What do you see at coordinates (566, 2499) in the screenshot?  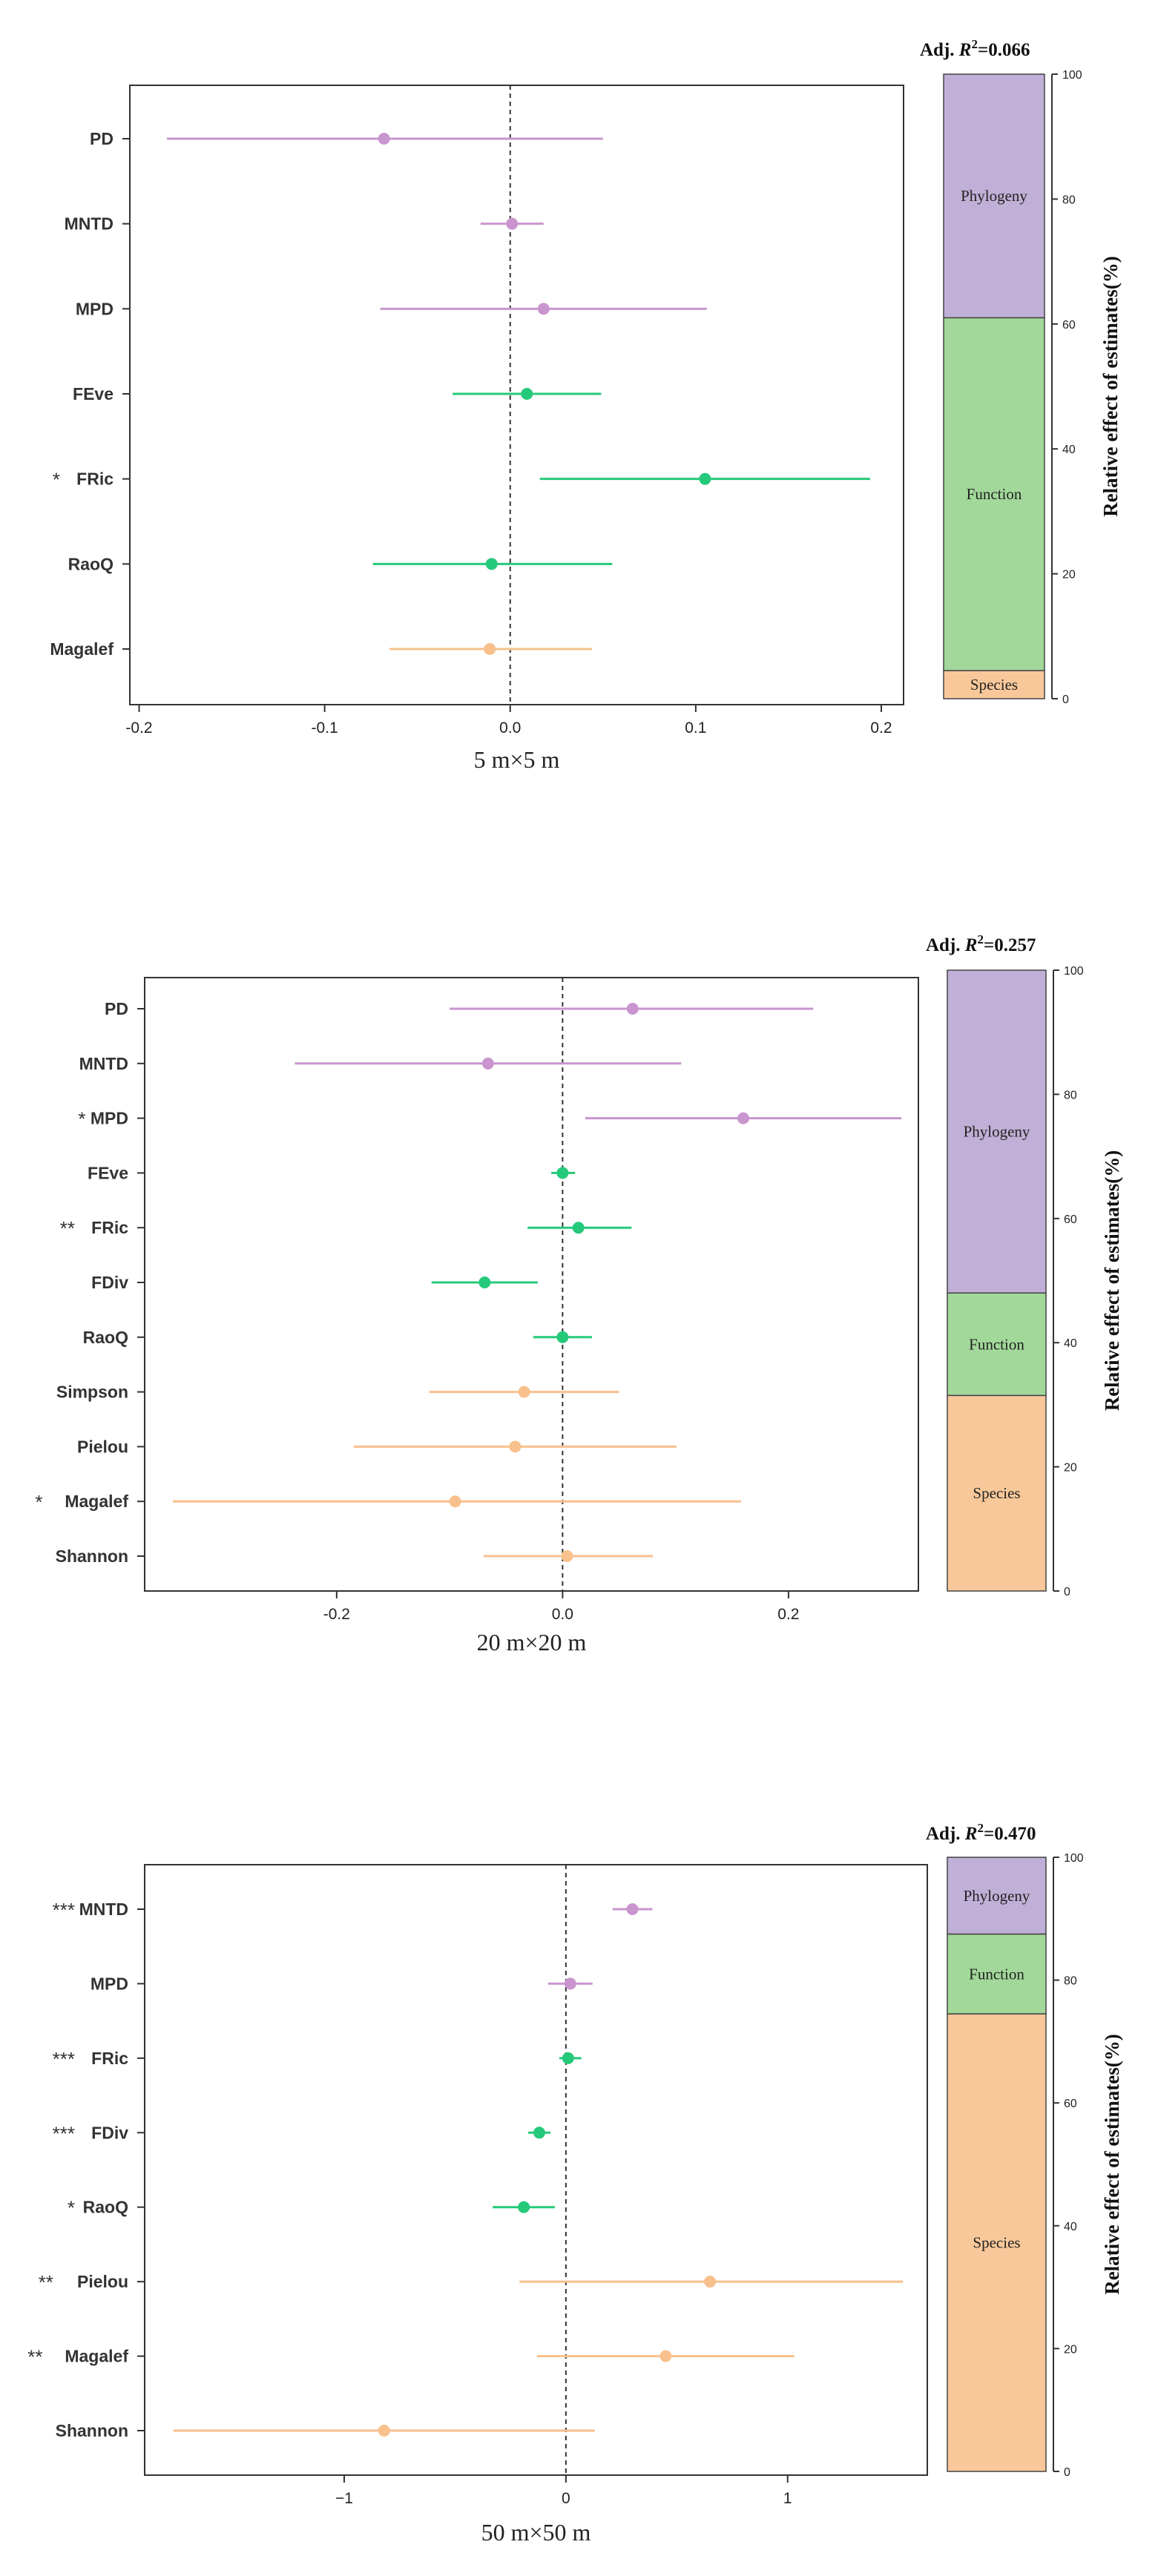 I see `x-tick-label: 0` at bounding box center [566, 2499].